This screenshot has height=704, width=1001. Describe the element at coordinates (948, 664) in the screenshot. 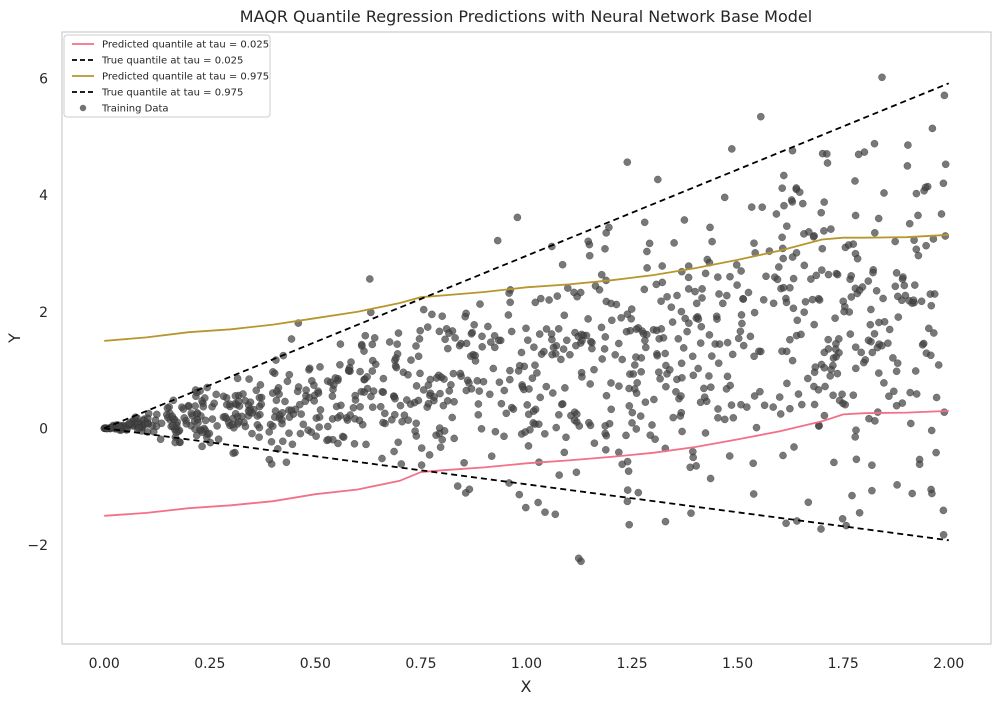

I see `x-tick-label: 2.00` at that location.